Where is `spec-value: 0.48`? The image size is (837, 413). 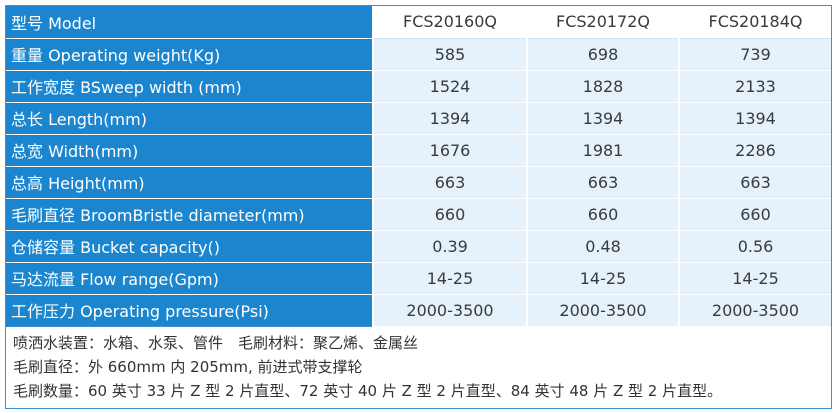 spec-value: 0.48 is located at coordinates (602, 246).